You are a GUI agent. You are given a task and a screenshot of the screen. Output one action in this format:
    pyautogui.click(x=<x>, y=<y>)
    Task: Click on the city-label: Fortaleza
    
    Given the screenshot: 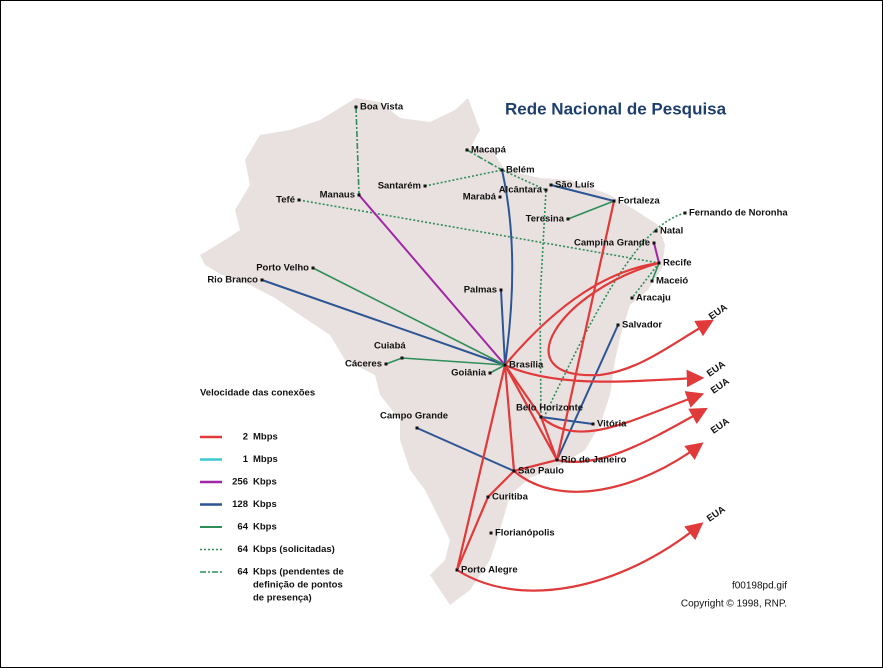 What is the action you would take?
    pyautogui.click(x=639, y=201)
    